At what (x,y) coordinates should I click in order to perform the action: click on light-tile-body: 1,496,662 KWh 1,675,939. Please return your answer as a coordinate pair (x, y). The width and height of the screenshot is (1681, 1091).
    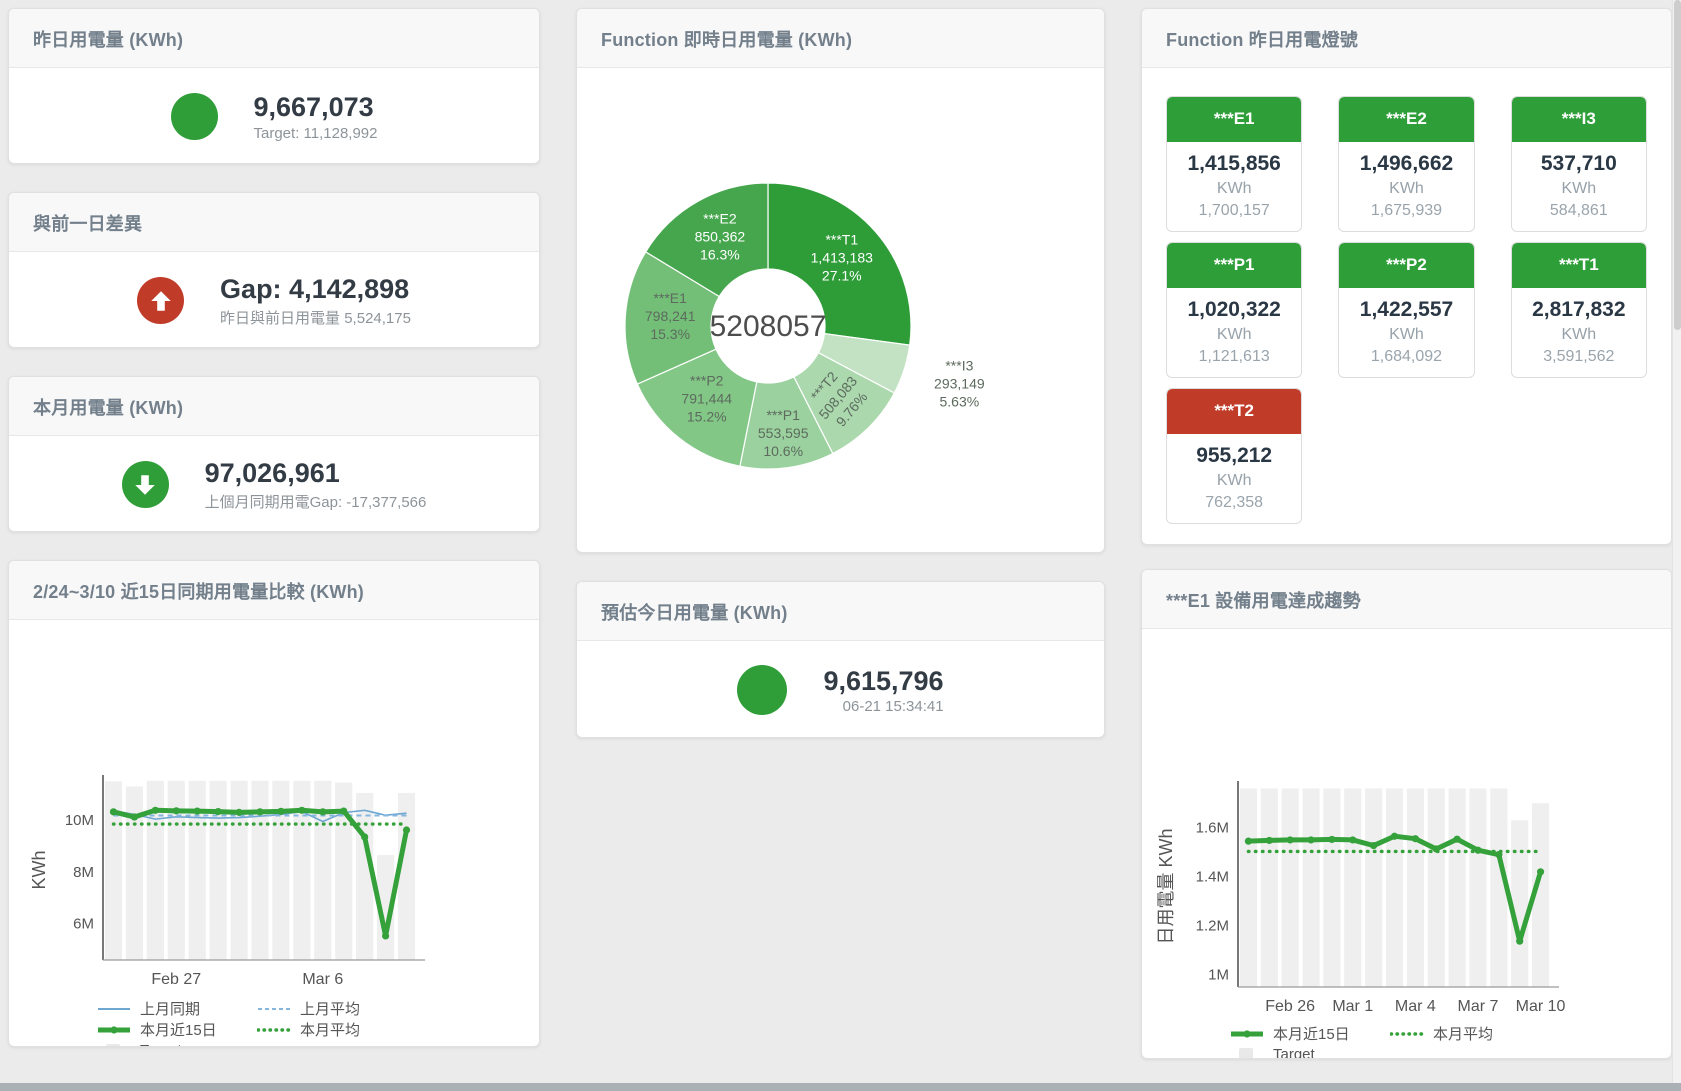
    Looking at the image, I should click on (1406, 186).